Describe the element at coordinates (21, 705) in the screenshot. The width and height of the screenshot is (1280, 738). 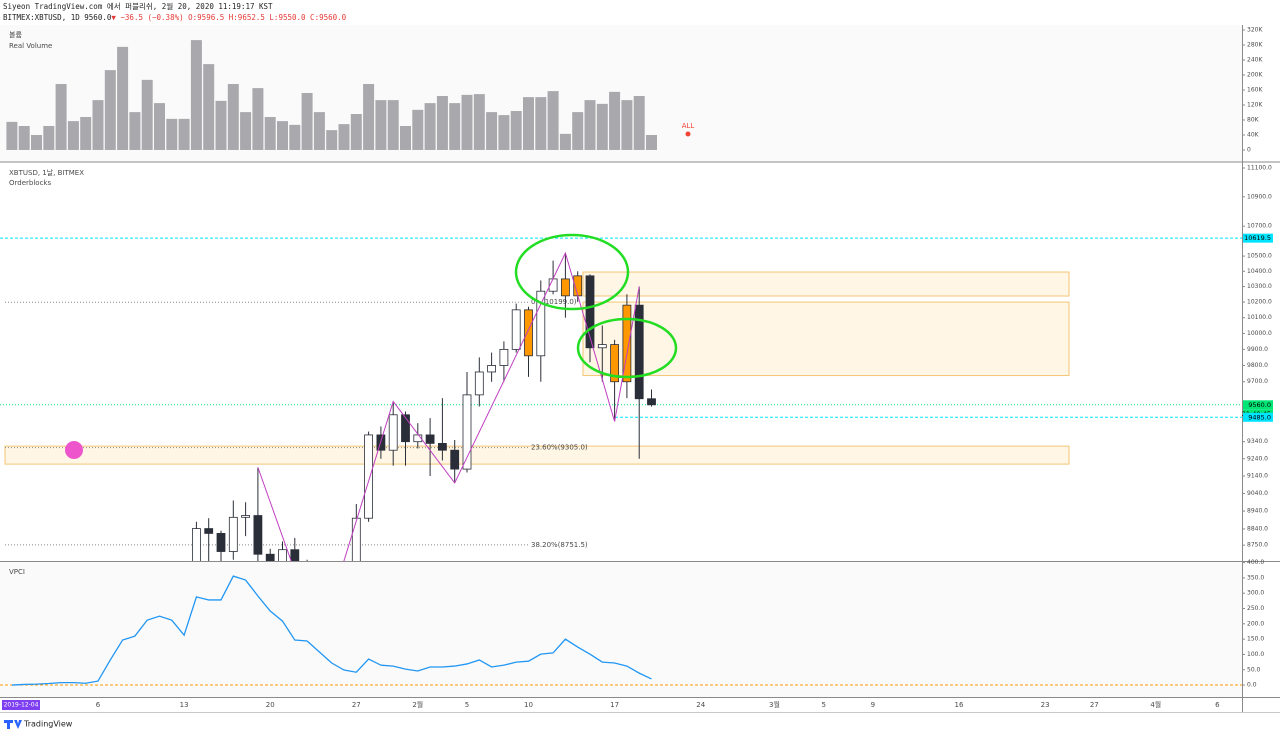
I see `cursor-label: 2019-12-04` at that location.